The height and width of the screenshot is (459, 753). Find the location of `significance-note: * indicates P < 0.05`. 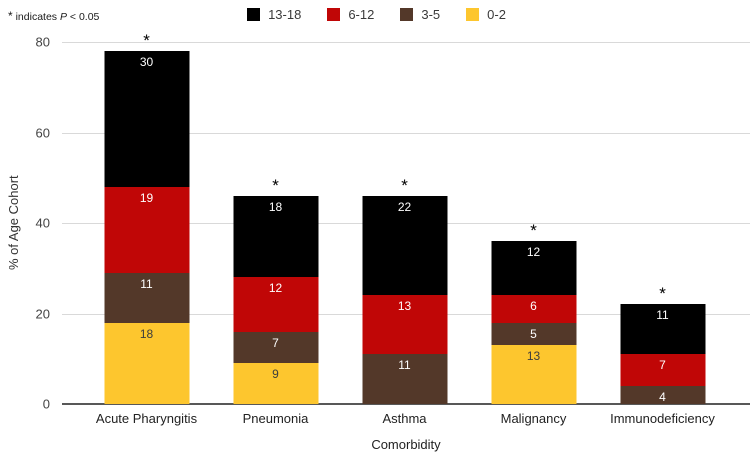

significance-note: * indicates P < 0.05 is located at coordinates (53, 16).